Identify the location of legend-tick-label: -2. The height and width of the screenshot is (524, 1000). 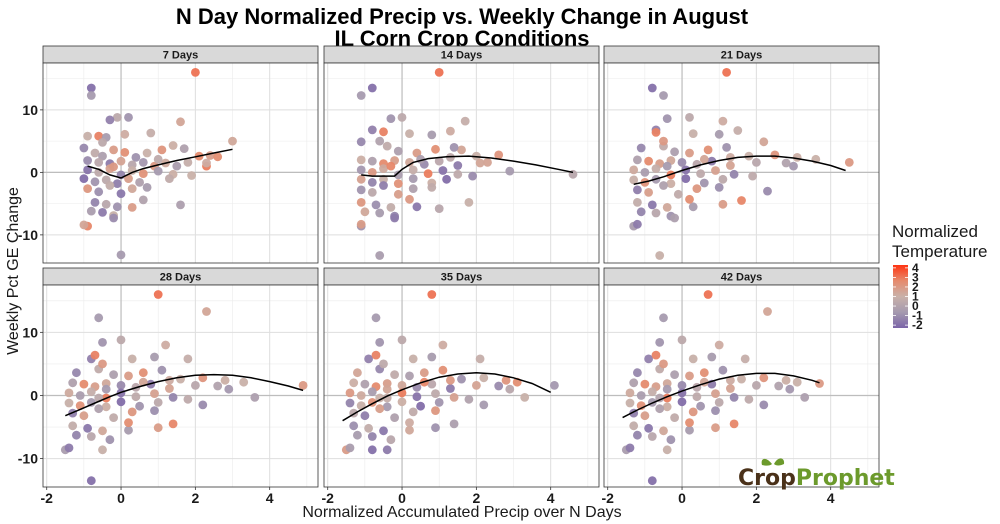
(917, 325).